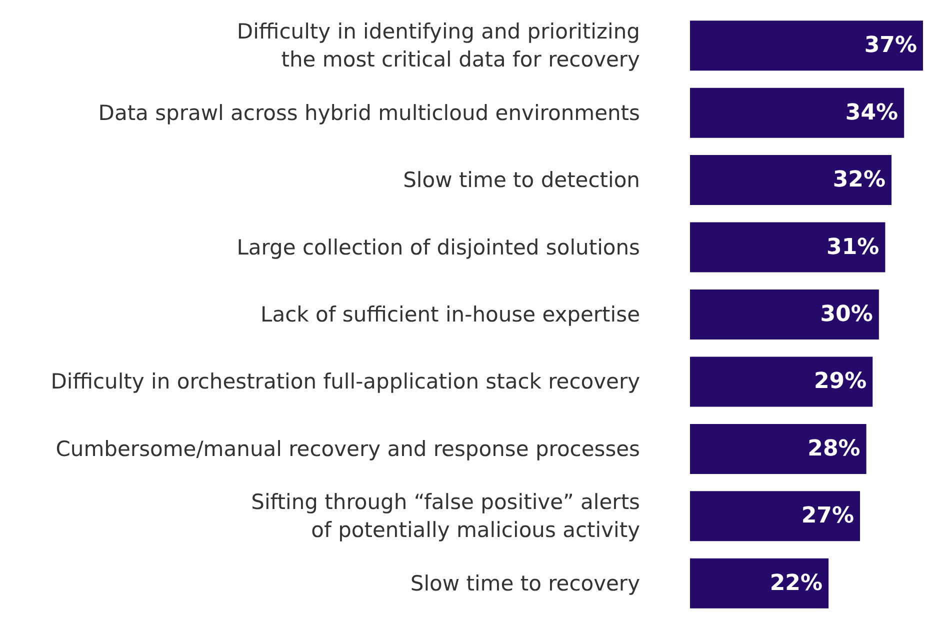 This screenshot has width=925, height=617. I want to click on y-tick-label: Cumbersome/manual recovery and response processes, so click(348, 448).